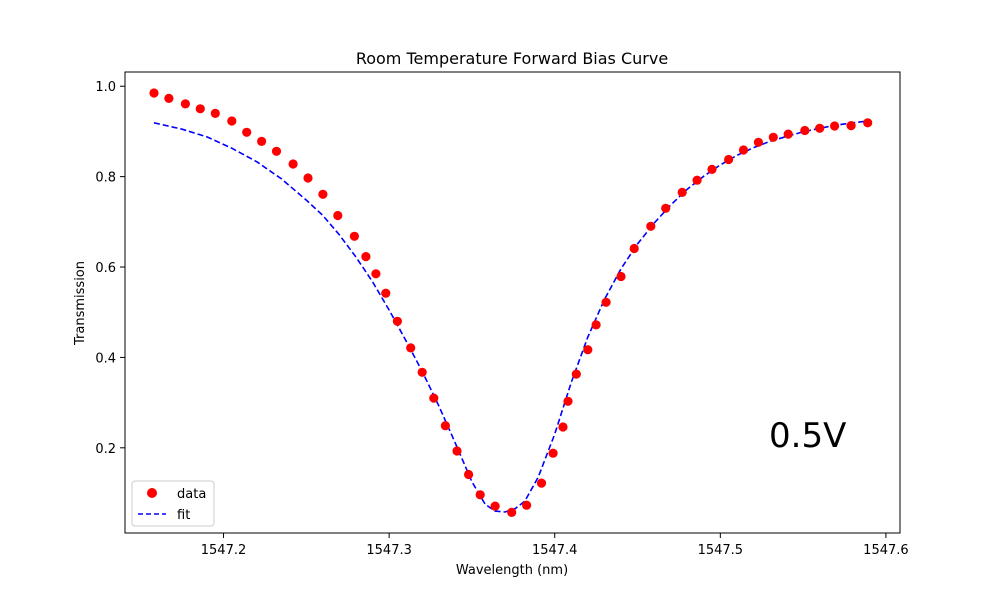 The width and height of the screenshot is (1000, 600). Describe the element at coordinates (224, 550) in the screenshot. I see `x-tick-label: 1547.2` at that location.